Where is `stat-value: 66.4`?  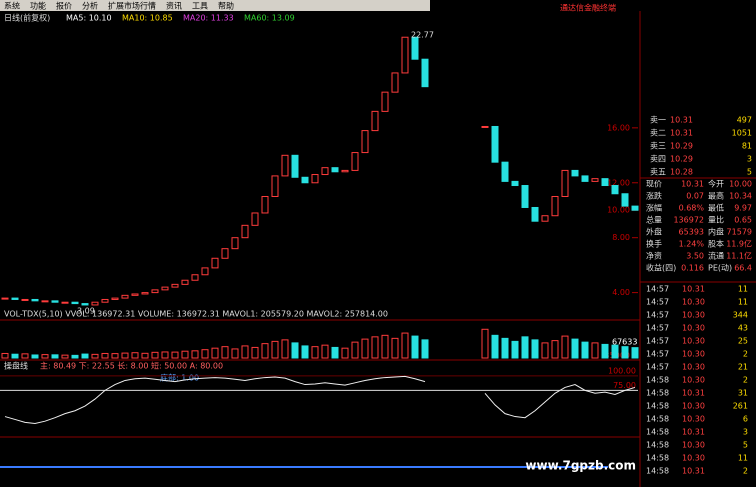
stat-value: 66.4 is located at coordinates (743, 268).